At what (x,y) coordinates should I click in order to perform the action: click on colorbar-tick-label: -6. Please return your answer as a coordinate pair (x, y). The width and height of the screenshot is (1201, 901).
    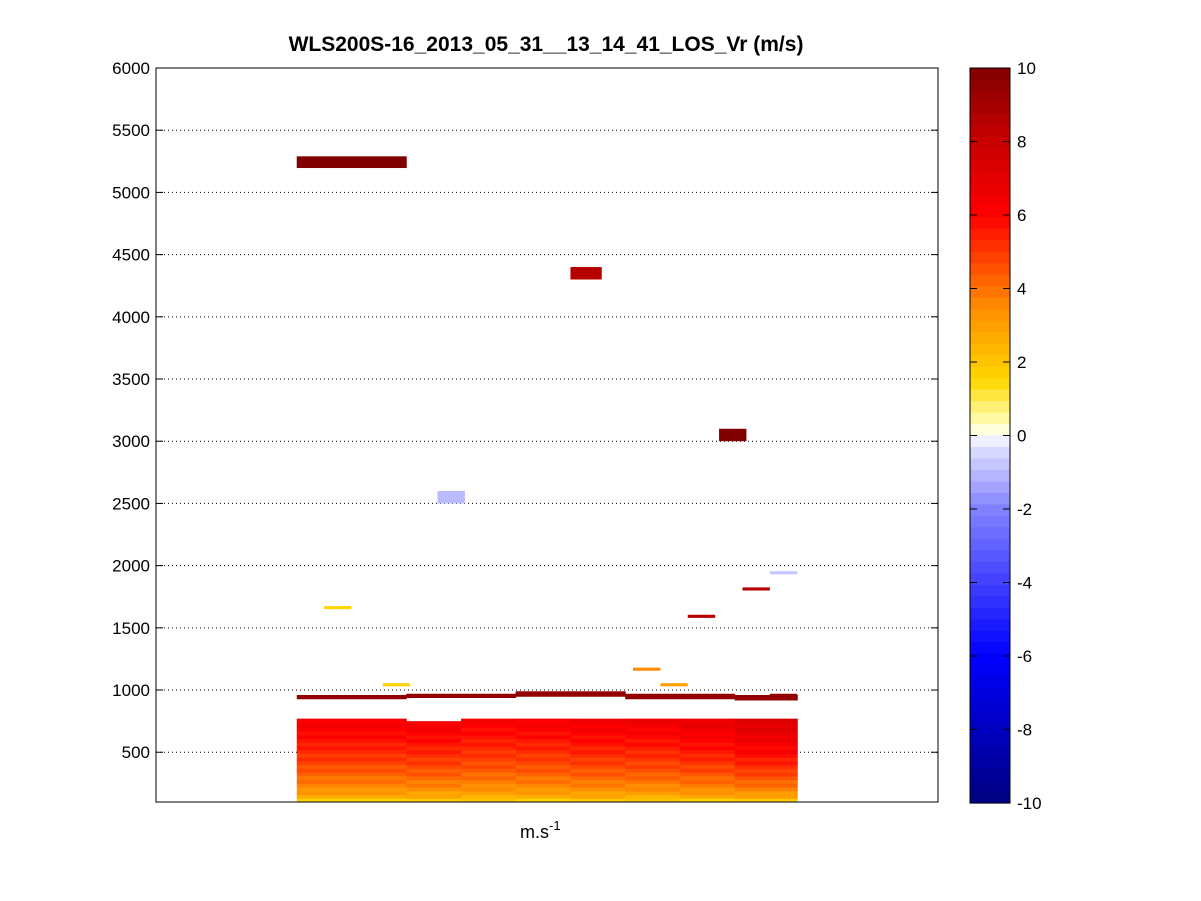
    Looking at the image, I should click on (1024, 656).